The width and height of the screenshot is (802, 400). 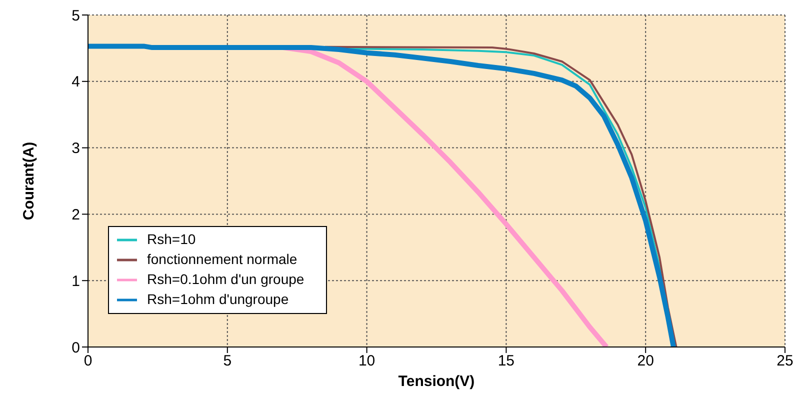 What do you see at coordinates (645, 361) in the screenshot?
I see `x-tick-label: 20` at bounding box center [645, 361].